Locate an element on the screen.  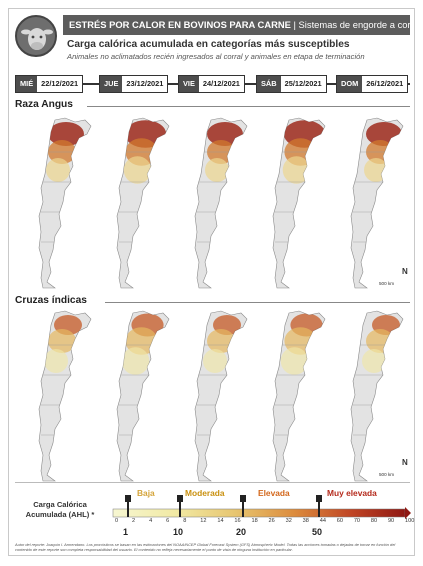
date-chip: MIÉ 22/12/2021 is located at coordinates (49, 84).